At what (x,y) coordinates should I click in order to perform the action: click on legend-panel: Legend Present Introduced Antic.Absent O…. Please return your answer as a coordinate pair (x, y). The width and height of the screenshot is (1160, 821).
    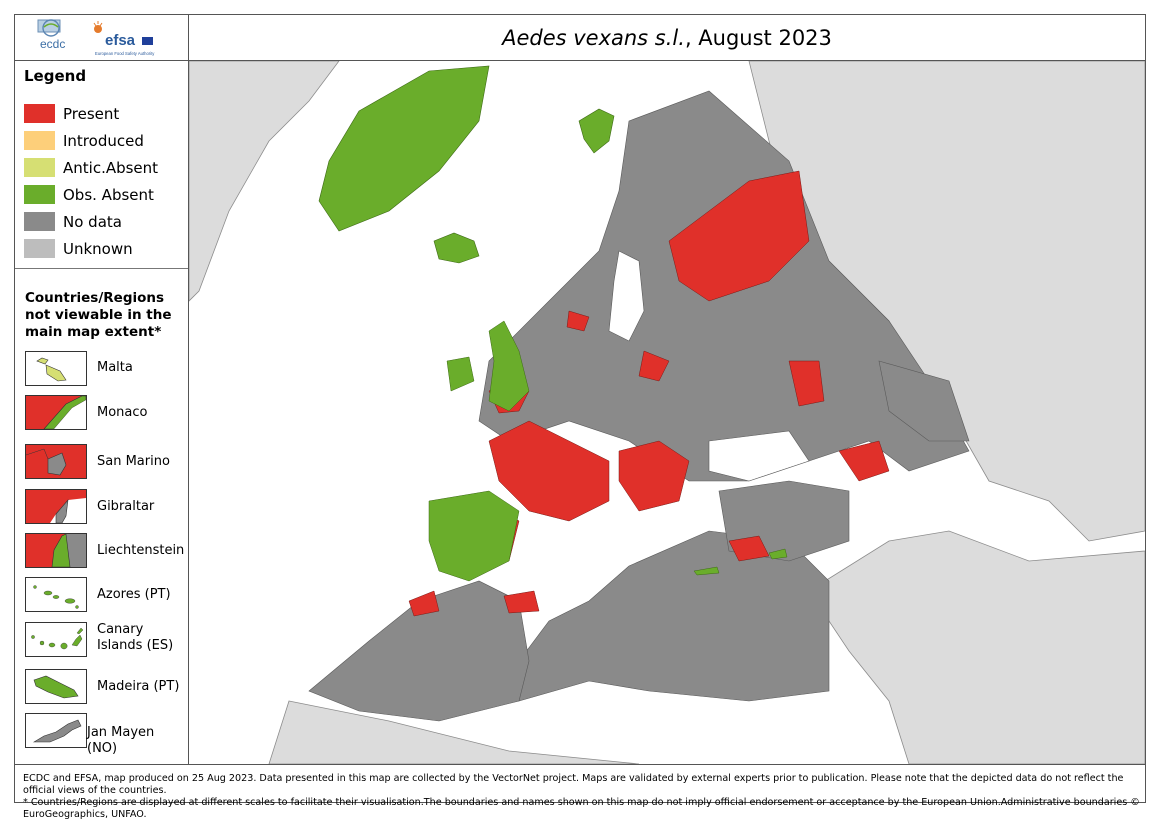
    Looking at the image, I should click on (102, 412).